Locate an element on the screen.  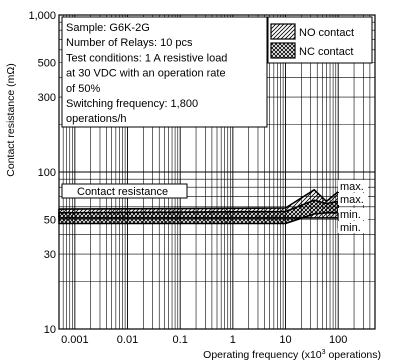
x-tick-label: 0.01 is located at coordinates (127, 340).